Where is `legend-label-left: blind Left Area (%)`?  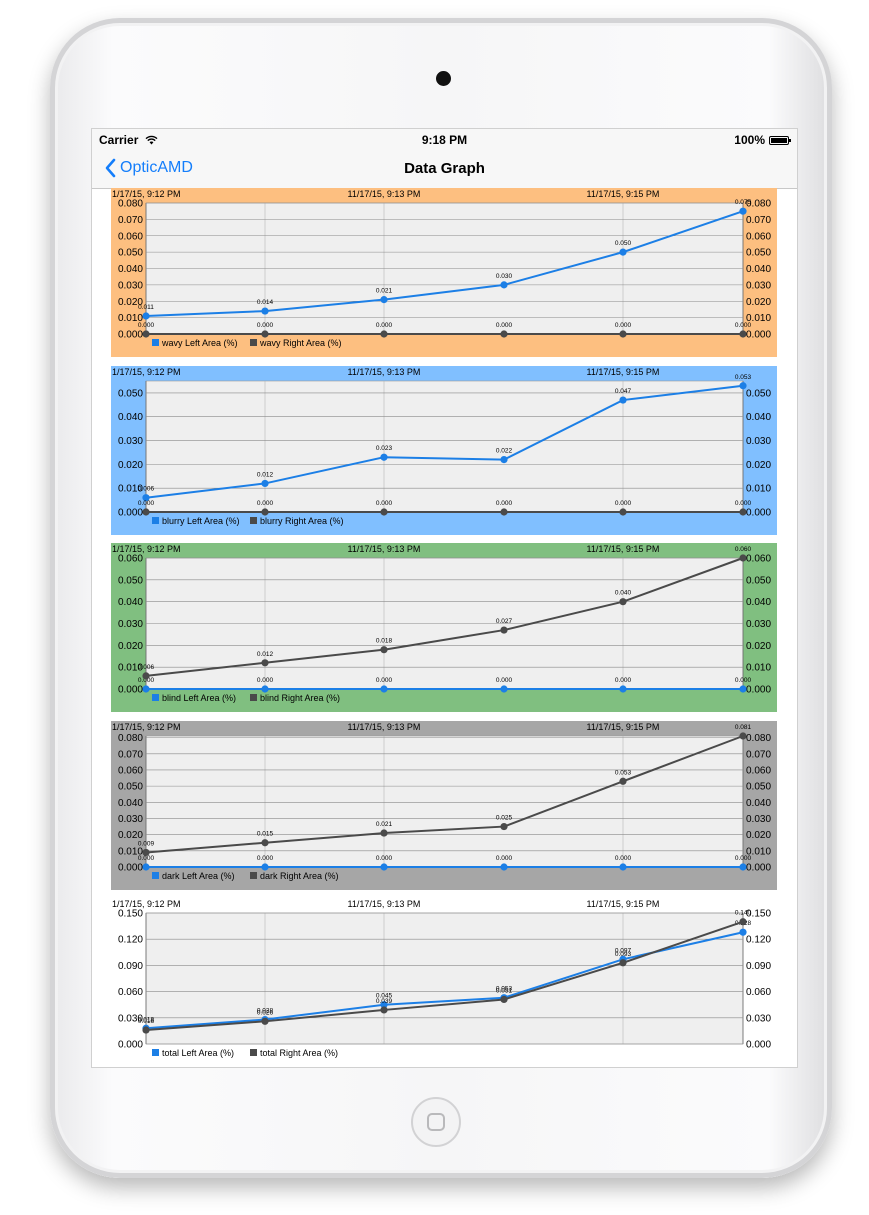 legend-label-left: blind Left Area (%) is located at coordinates (199, 698).